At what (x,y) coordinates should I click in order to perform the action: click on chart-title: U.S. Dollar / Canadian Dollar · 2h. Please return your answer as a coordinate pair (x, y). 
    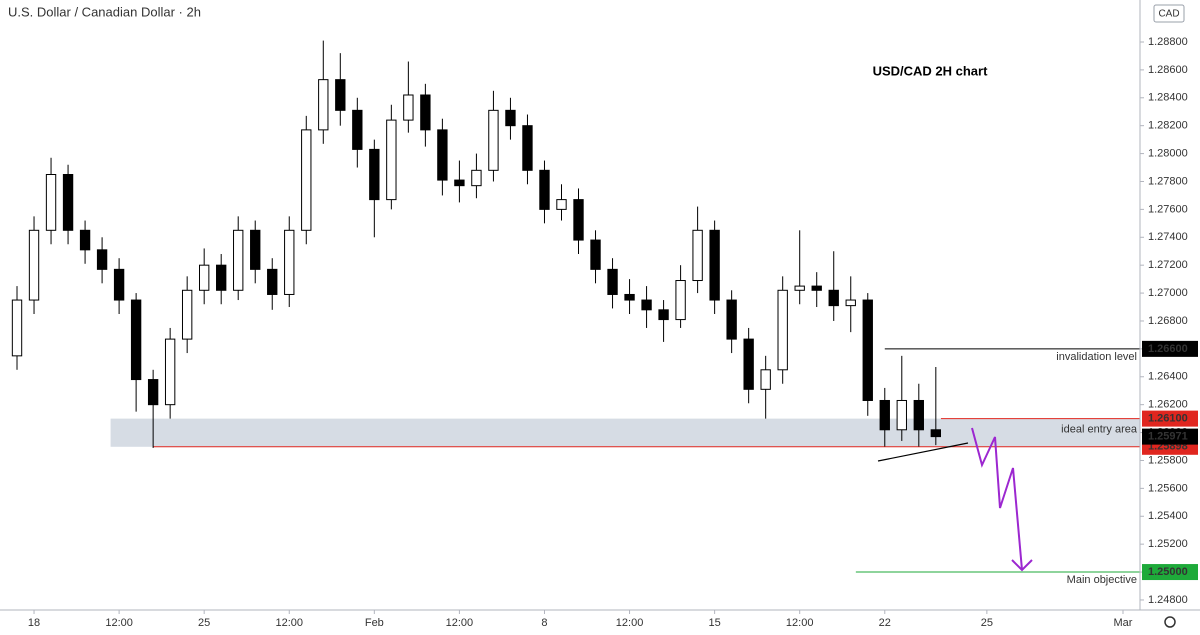
    Looking at the image, I should click on (104, 11).